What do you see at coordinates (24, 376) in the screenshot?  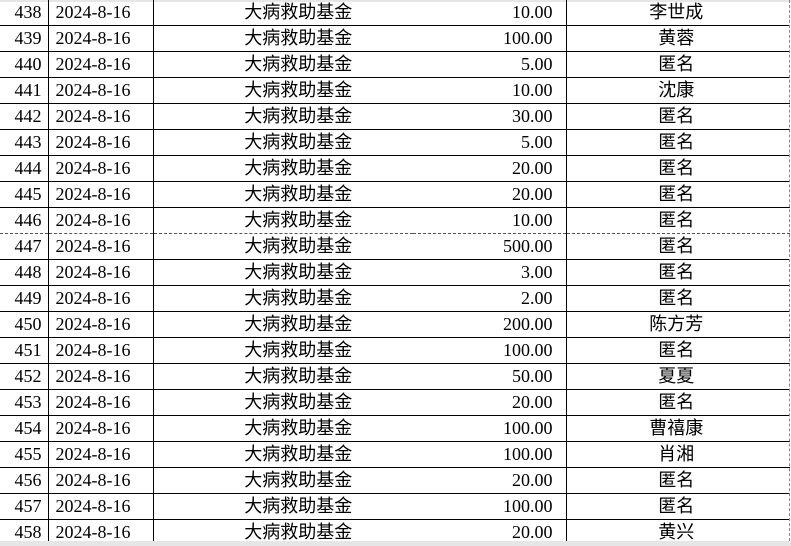 I see `row-number-cell: 452` at bounding box center [24, 376].